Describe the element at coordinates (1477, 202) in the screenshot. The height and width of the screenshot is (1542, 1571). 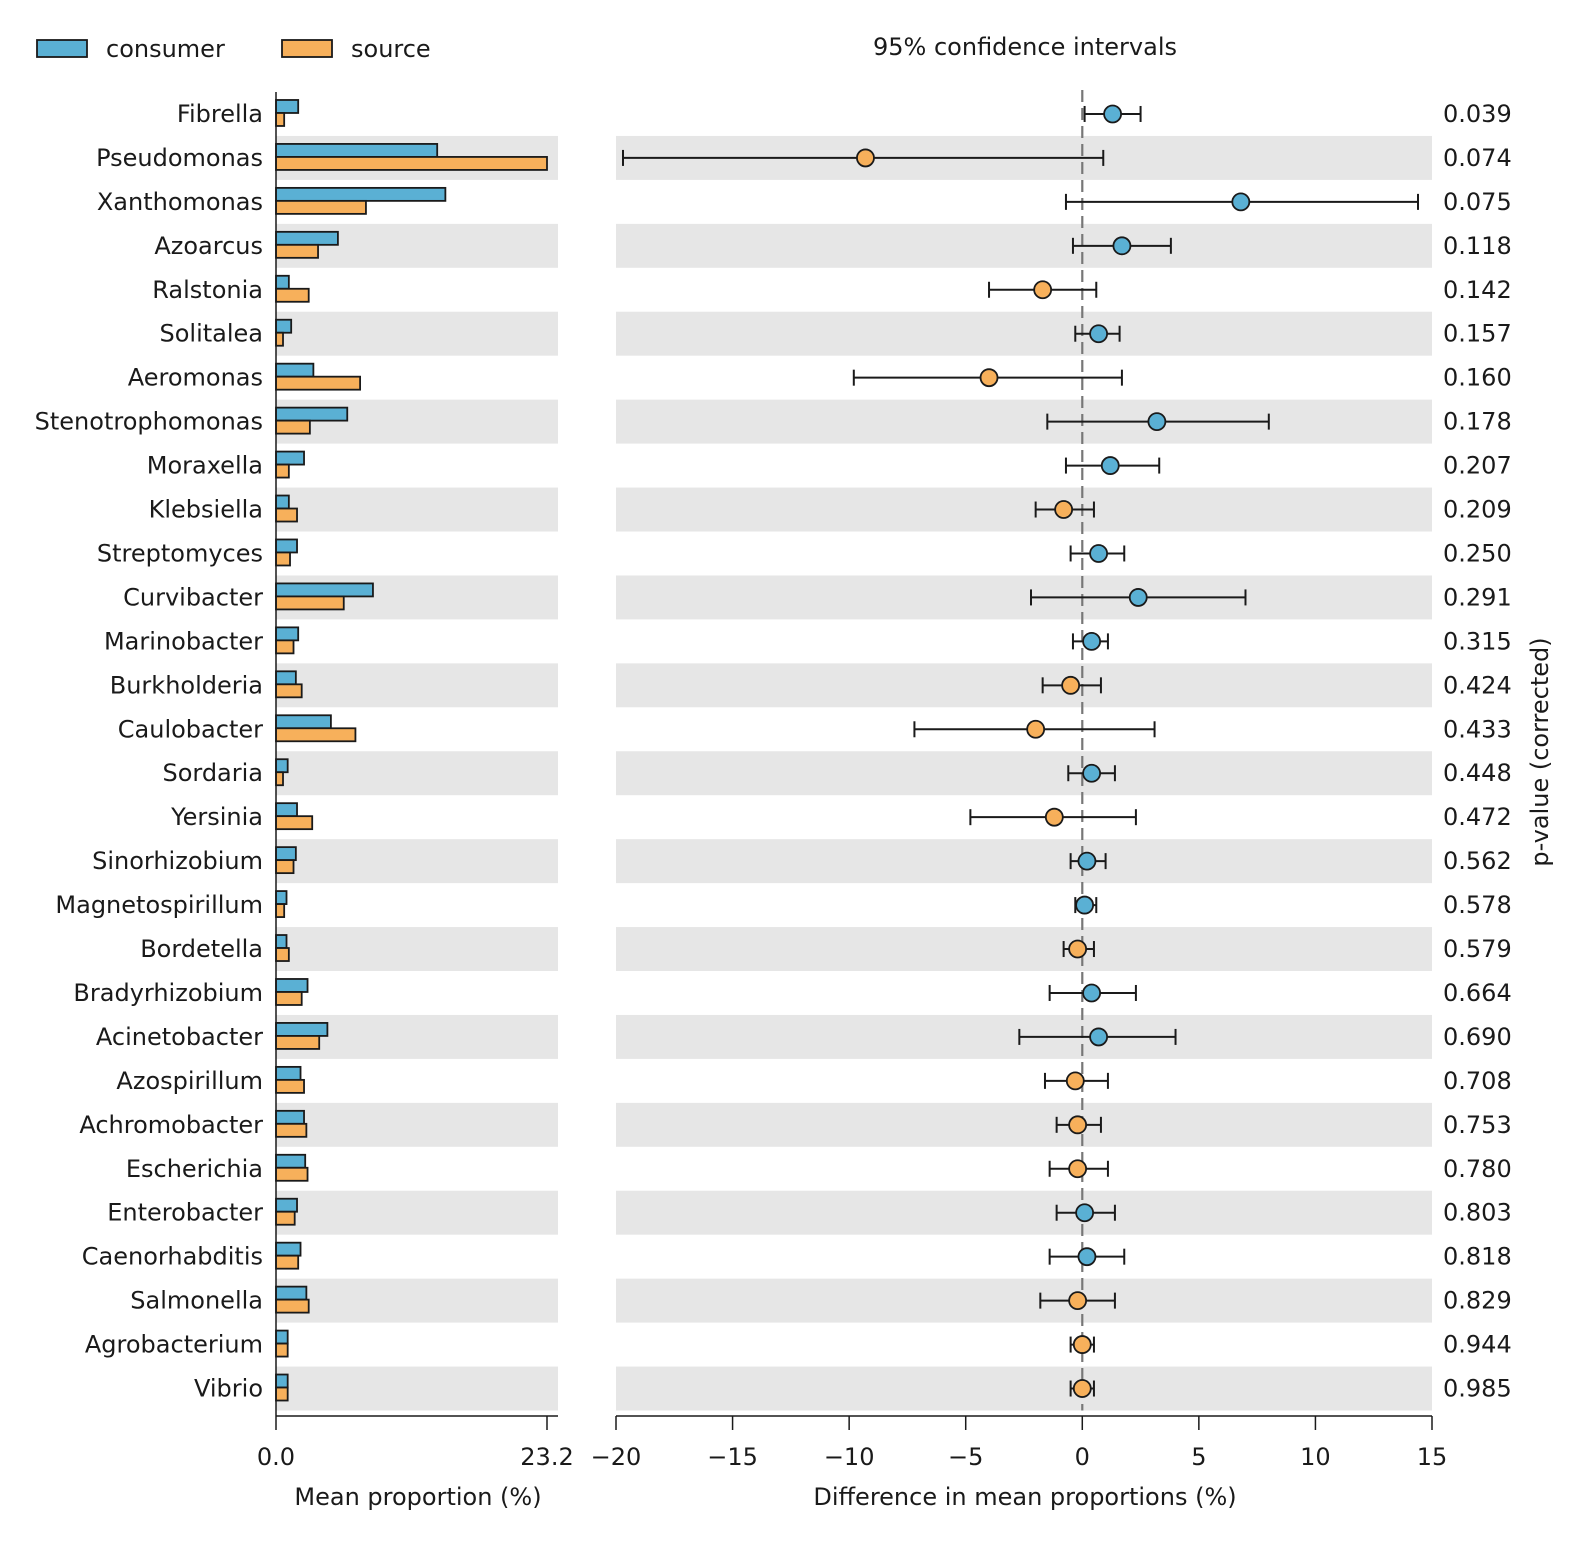
I see `p-value-xanthomonas: 0.075` at that location.